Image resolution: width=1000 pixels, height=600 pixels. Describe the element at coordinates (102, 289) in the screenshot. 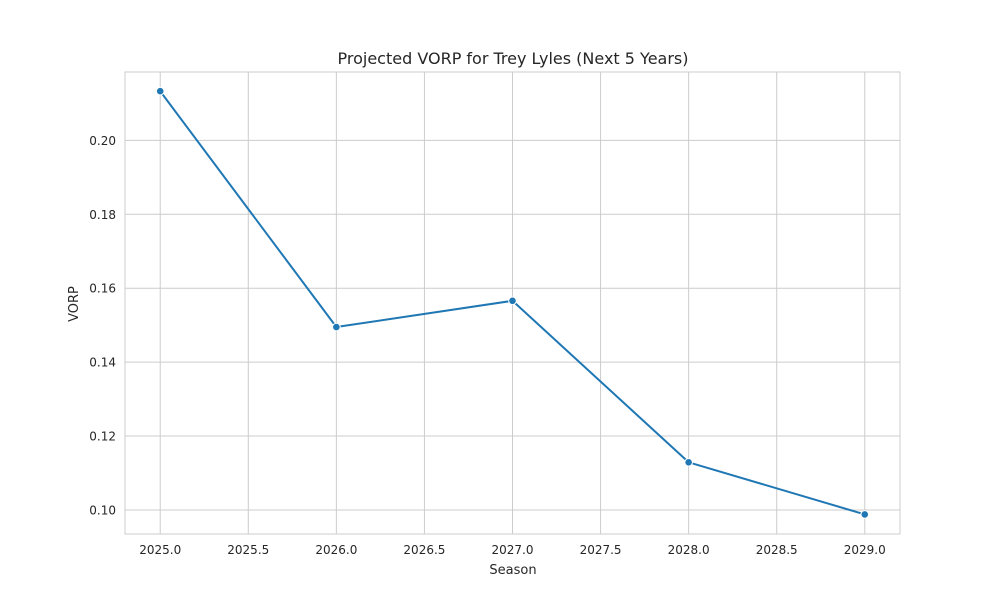

I see `y-tick-label: 0.16` at that location.